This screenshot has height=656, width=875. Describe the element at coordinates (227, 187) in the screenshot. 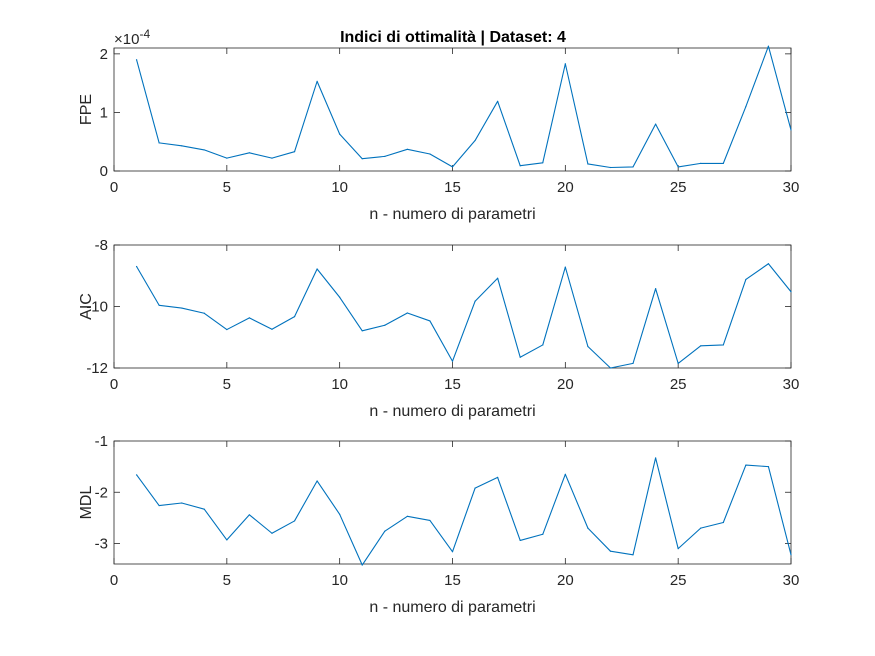

I see `x-tick-label: 5` at that location.